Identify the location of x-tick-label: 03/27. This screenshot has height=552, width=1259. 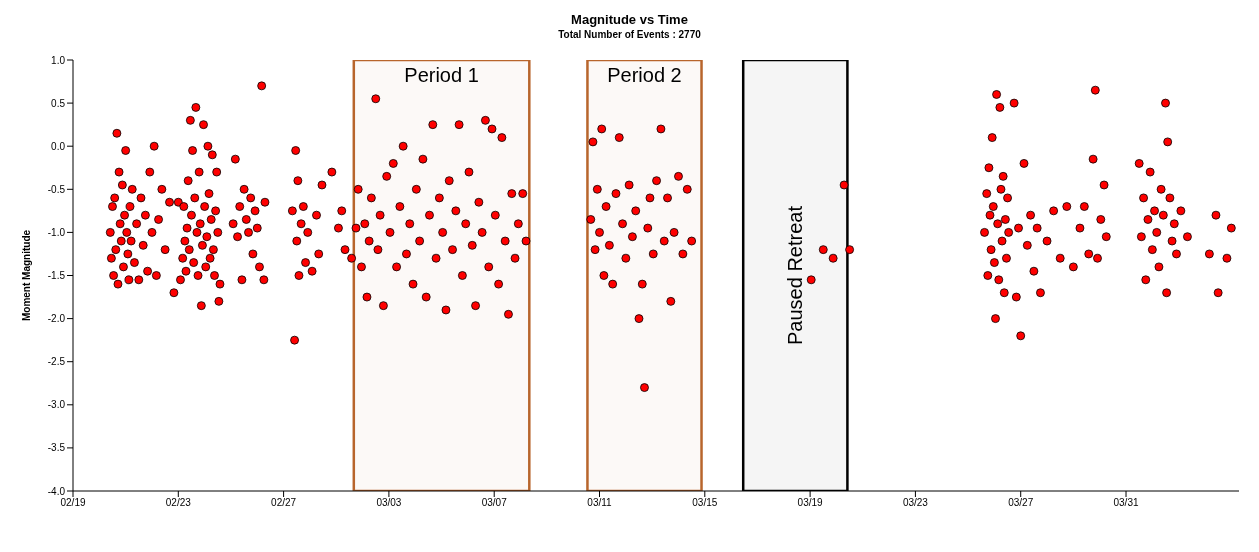
(1021, 503).